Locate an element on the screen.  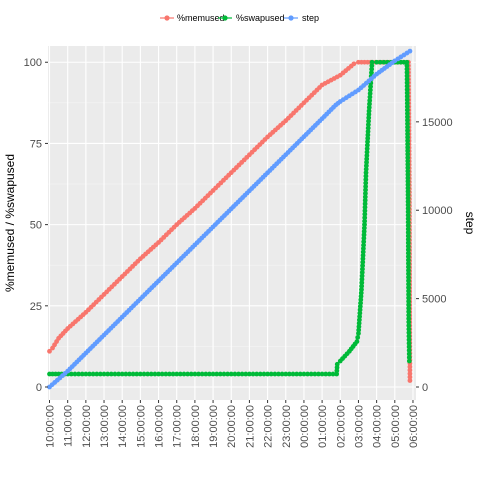
y-left-tick-label: 50 is located at coordinates (36, 226).